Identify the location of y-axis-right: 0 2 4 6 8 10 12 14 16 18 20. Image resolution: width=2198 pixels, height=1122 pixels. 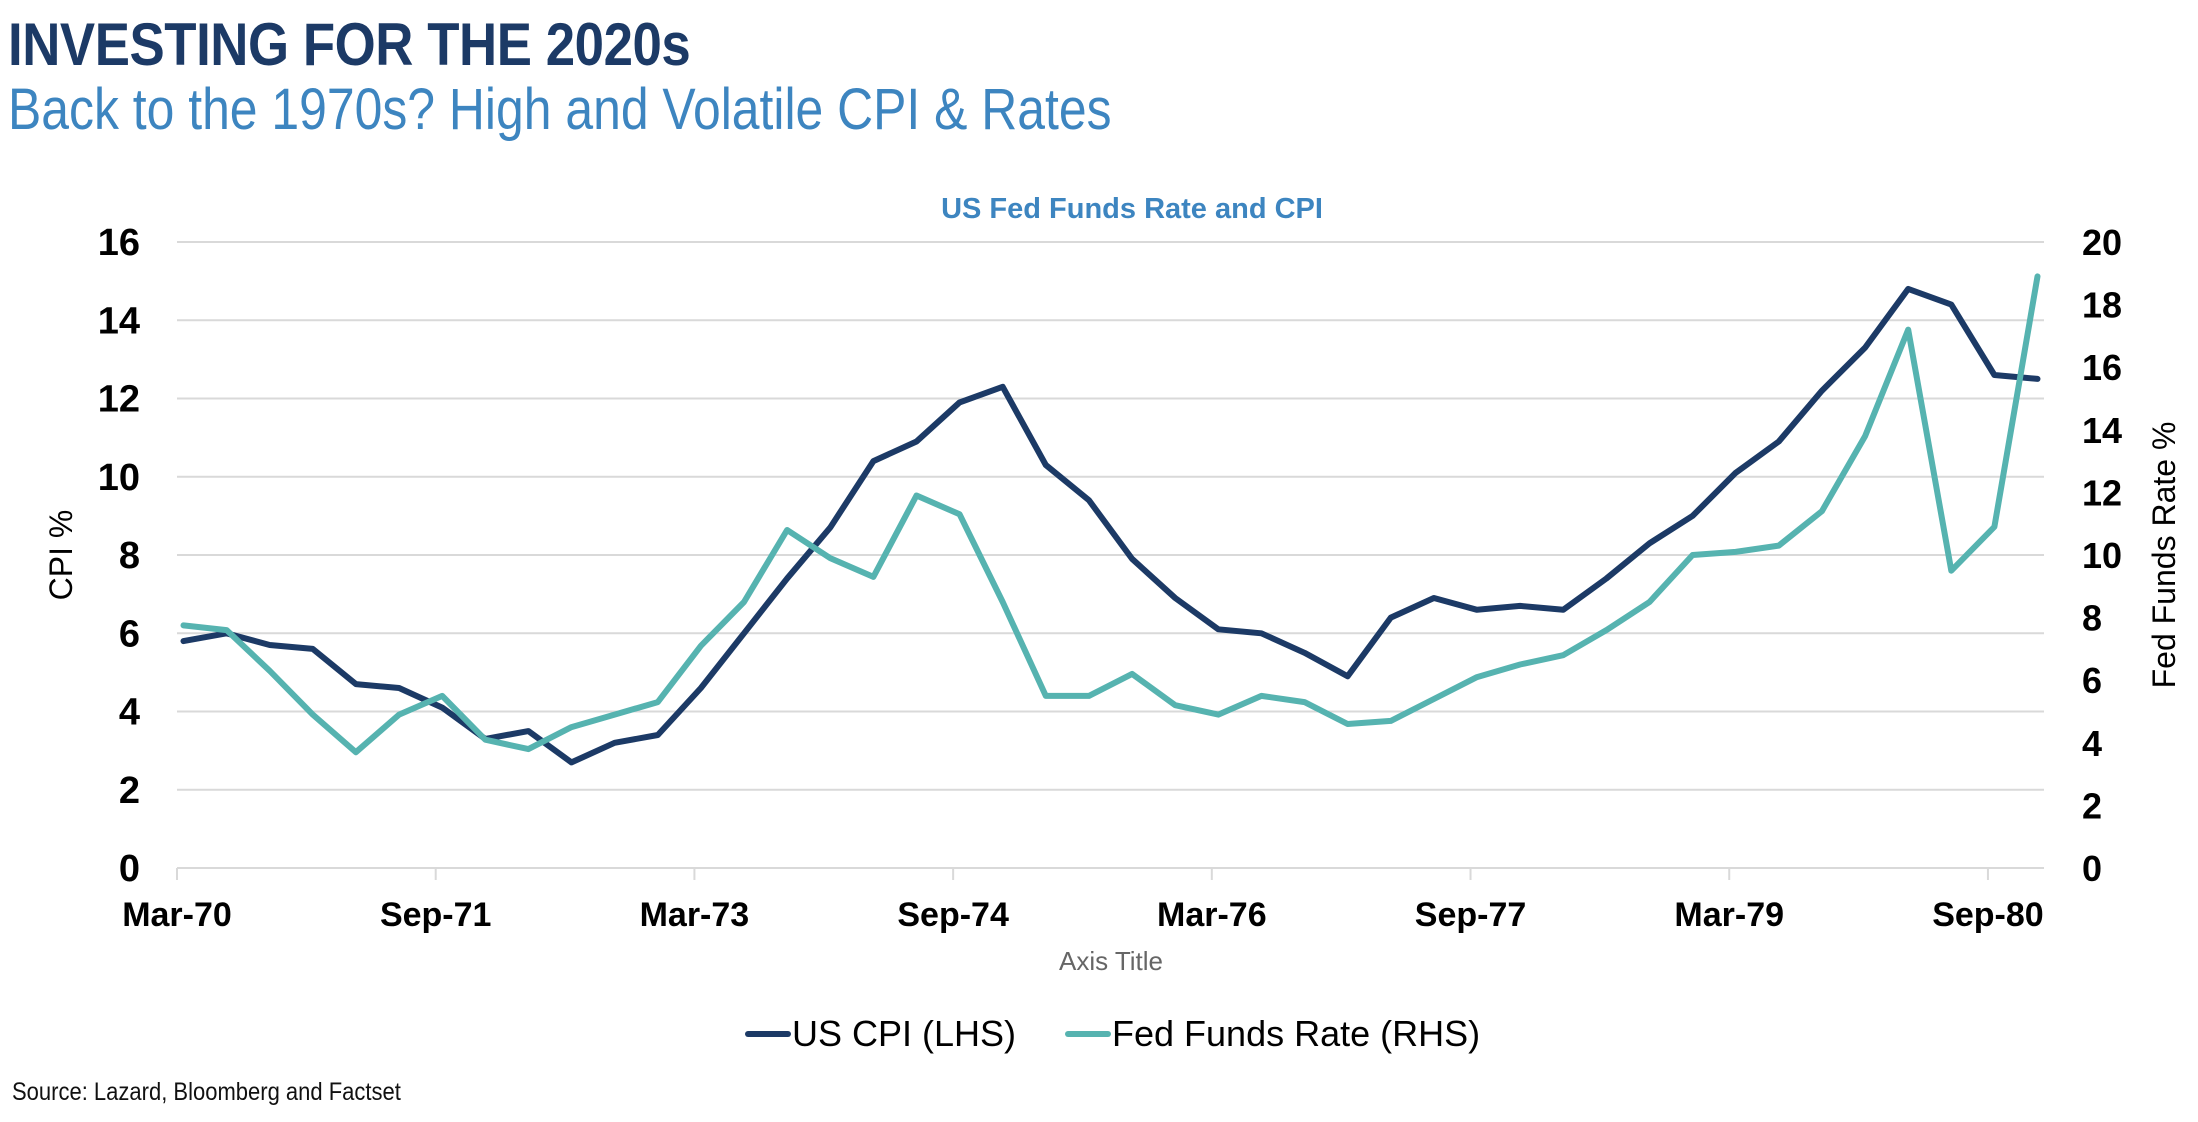
(2102, 555).